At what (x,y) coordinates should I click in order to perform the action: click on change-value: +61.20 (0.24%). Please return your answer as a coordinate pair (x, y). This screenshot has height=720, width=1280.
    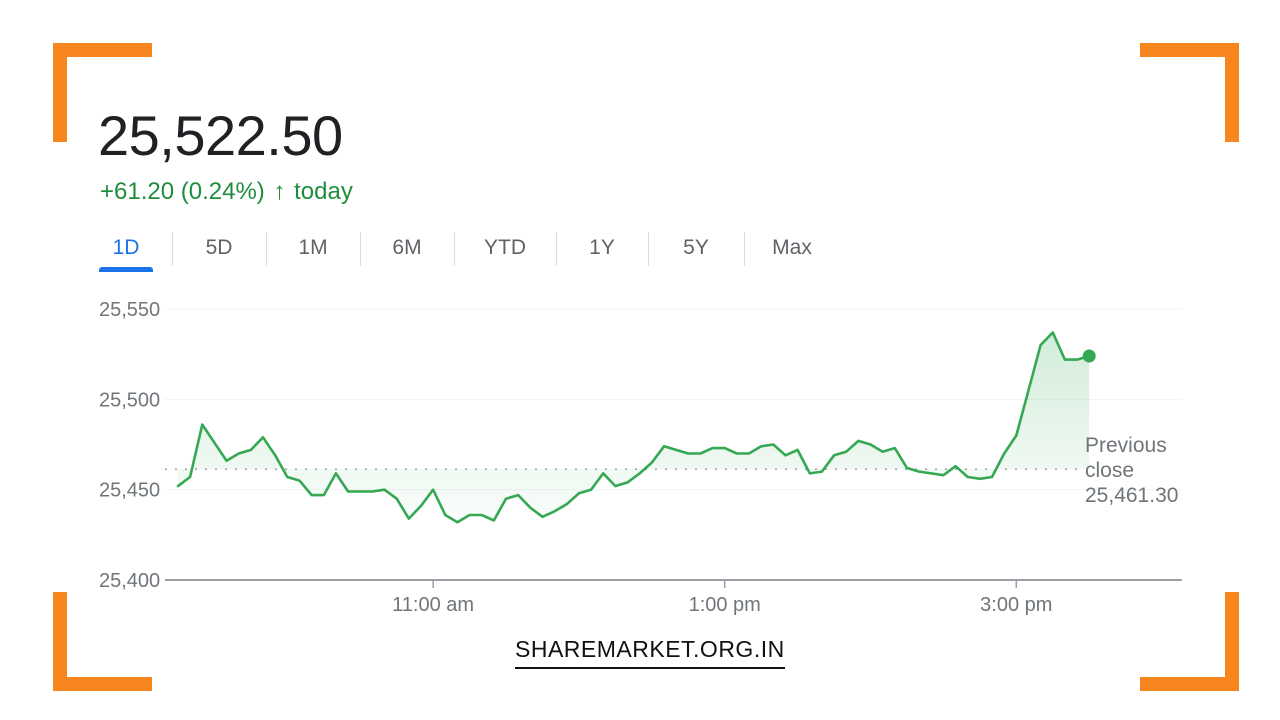
    Looking at the image, I should click on (182, 191).